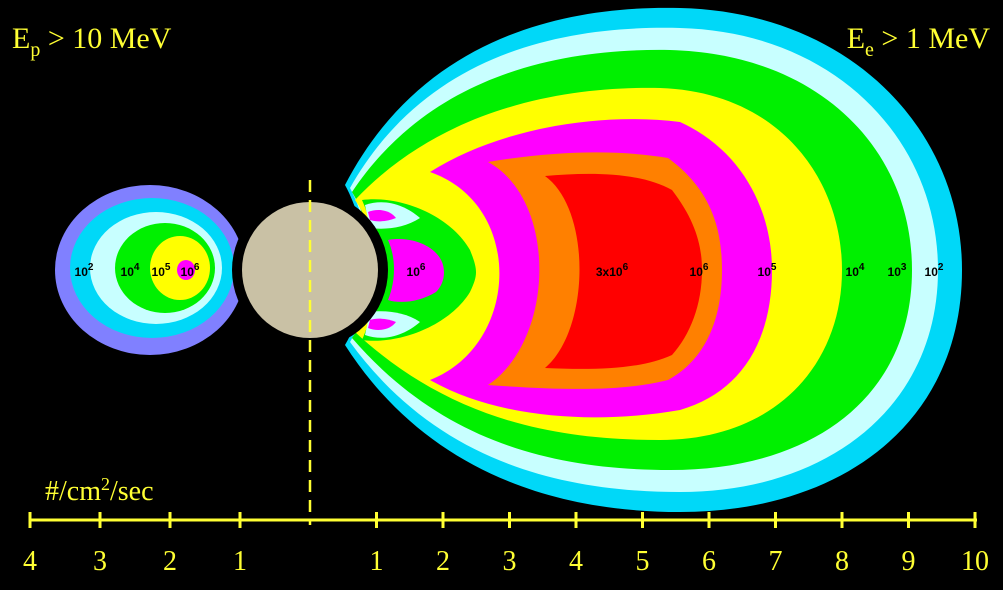  Describe the element at coordinates (99, 490) in the screenshot. I see `units-label: #/cm2/sec` at that location.